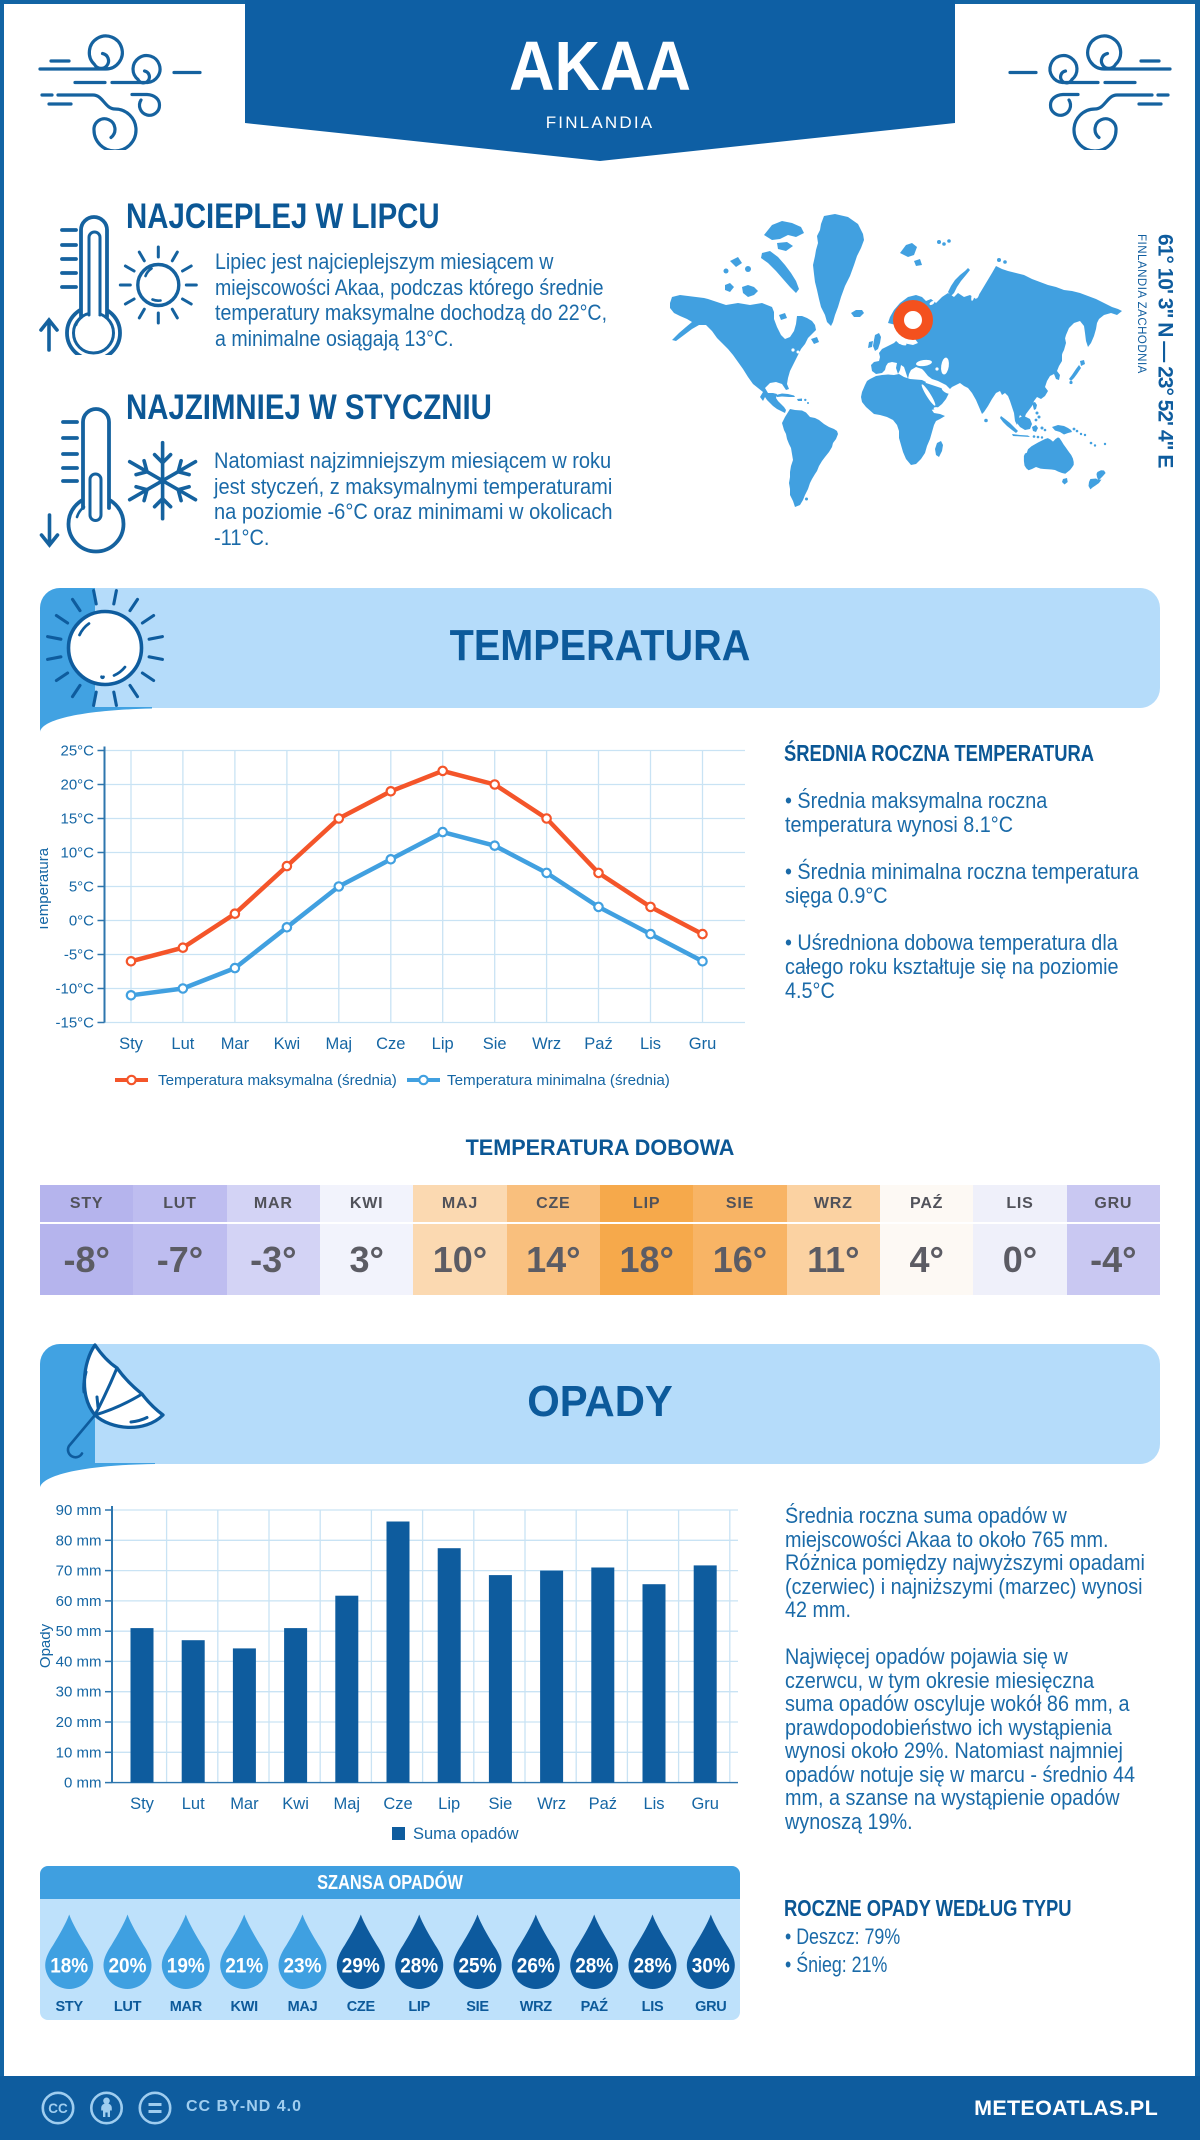  Describe the element at coordinates (79, 1661) in the screenshot. I see `svg-text: 40 mm` at that location.